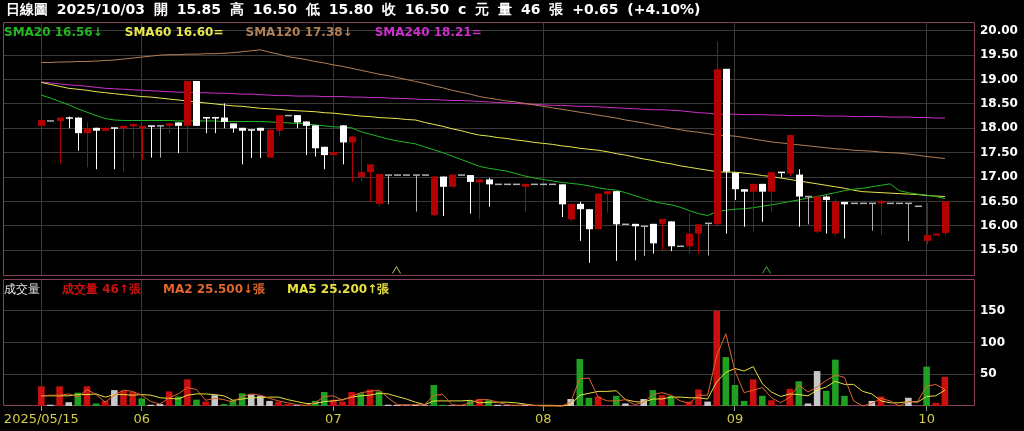  What do you see at coordinates (999, 127) in the screenshot?
I see `y-tick-label: 18.00` at bounding box center [999, 127].